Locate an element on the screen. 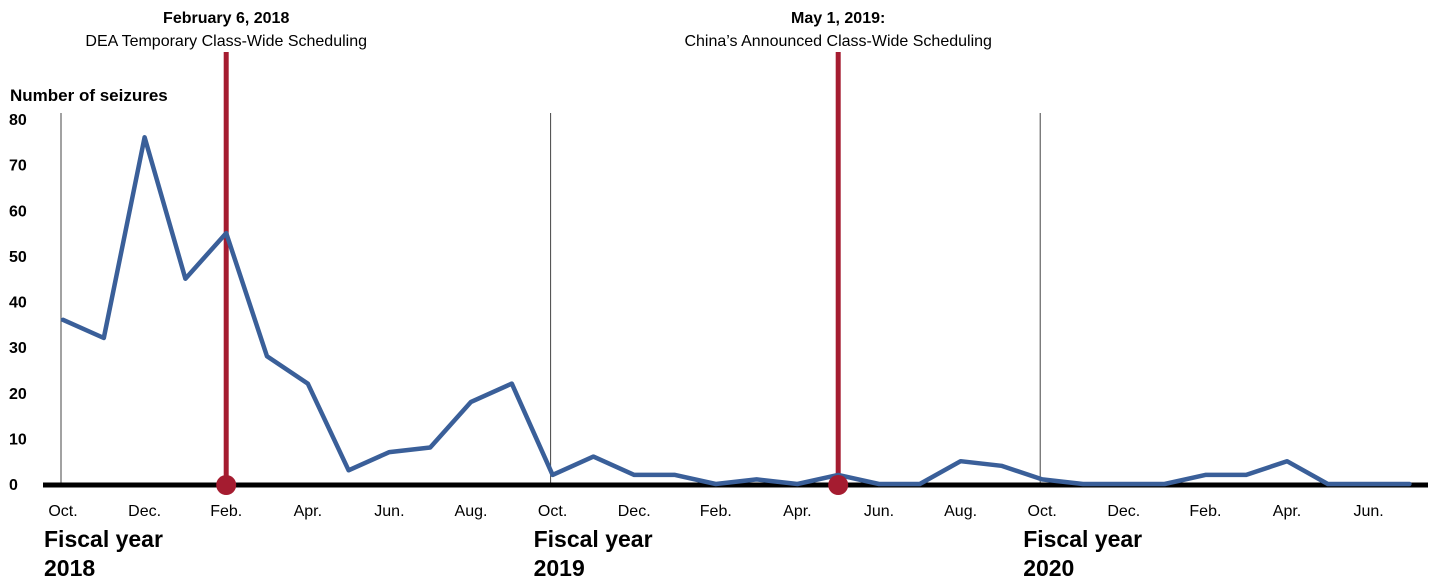 This screenshot has height=580, width=1435. y-tick-label: 40 is located at coordinates (18, 303).